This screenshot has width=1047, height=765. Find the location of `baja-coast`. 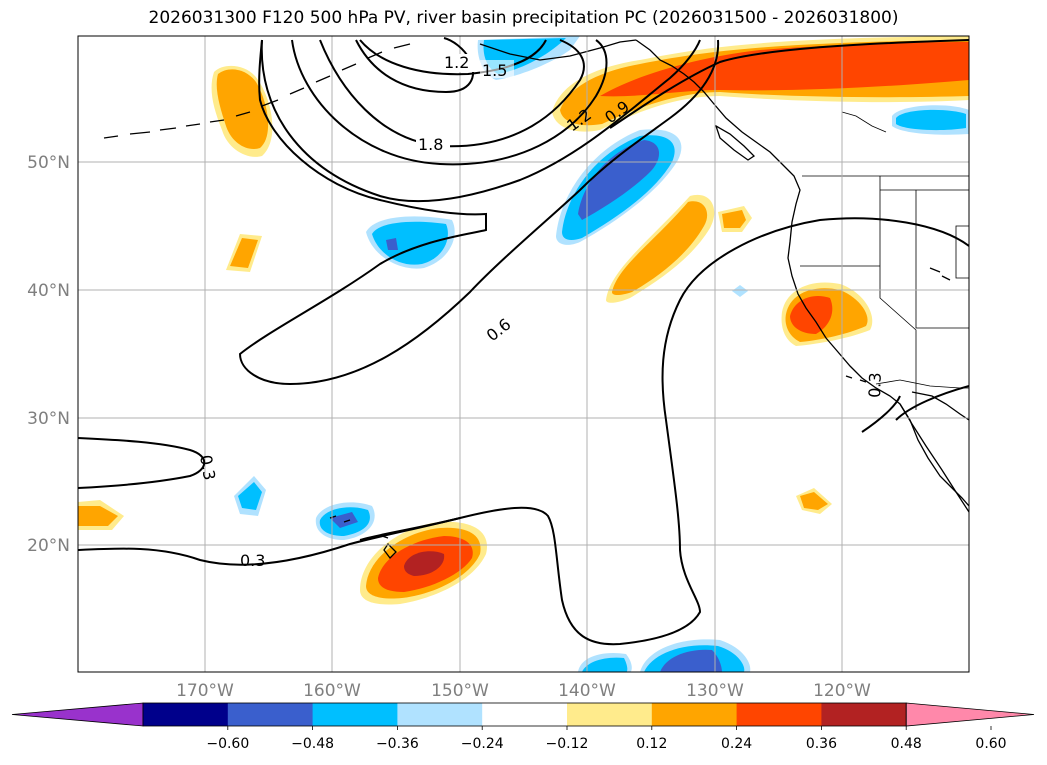

baja-coast is located at coordinates (934, 458).